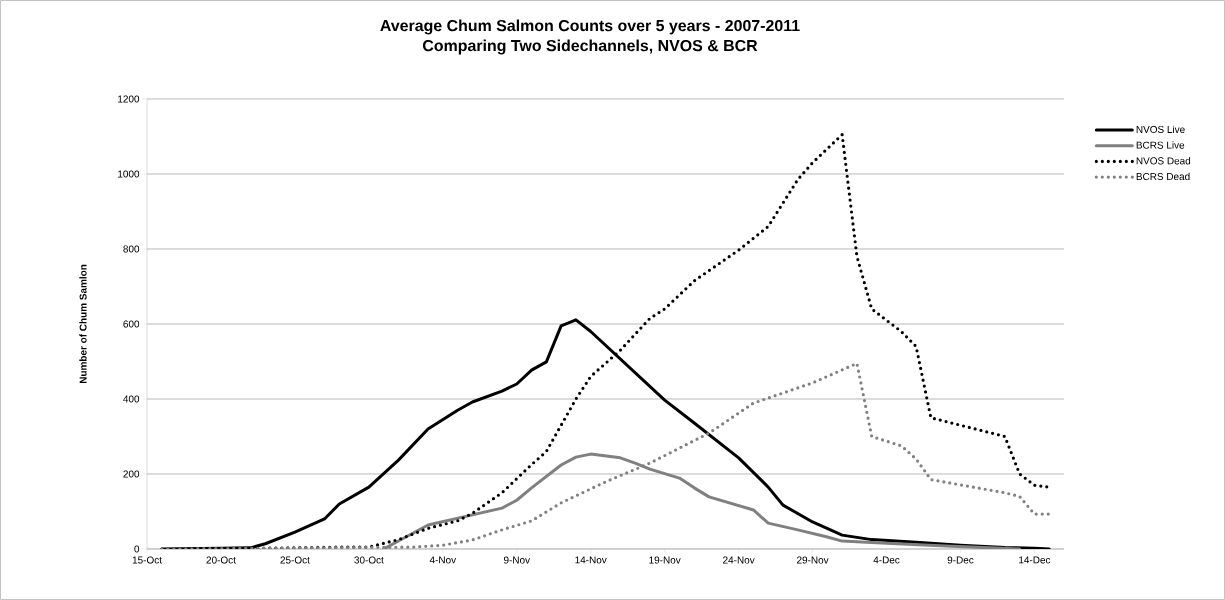 The width and height of the screenshot is (1225, 600). What do you see at coordinates (137, 549) in the screenshot?
I see `y-tick-label: 0` at bounding box center [137, 549].